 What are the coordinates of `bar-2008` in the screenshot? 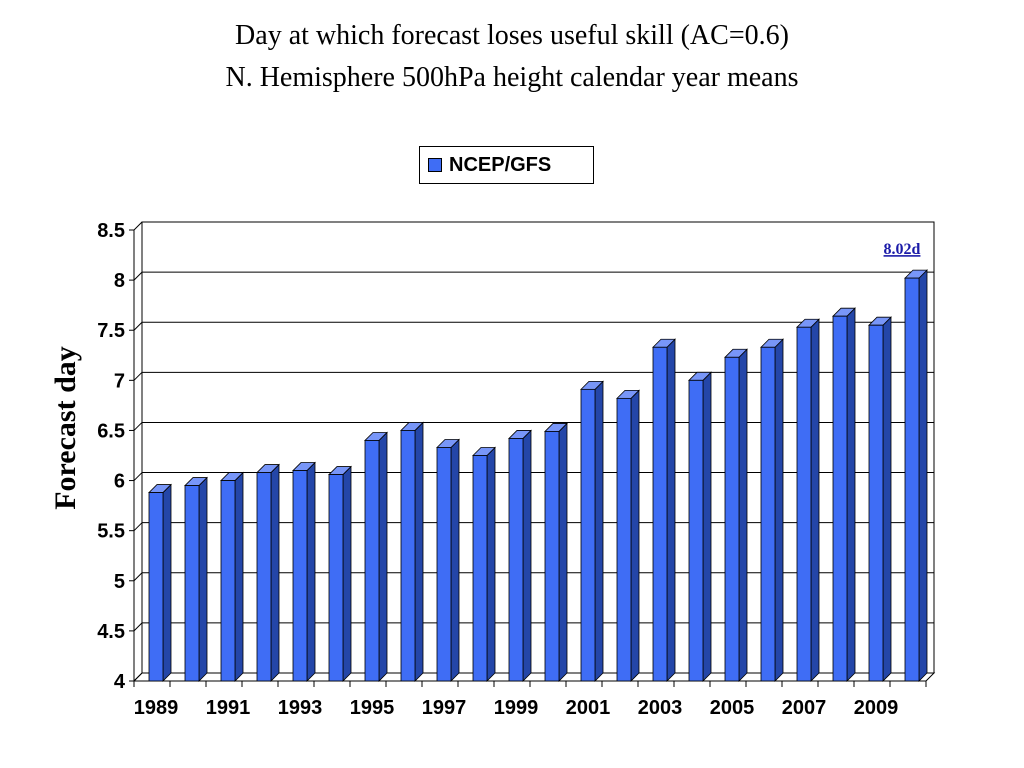 It's located at (840, 498).